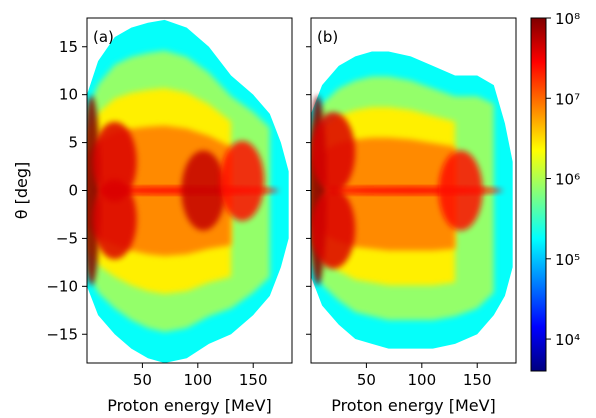 The image size is (596, 418). I want to click on y-tick-label: 0, so click(73, 191).